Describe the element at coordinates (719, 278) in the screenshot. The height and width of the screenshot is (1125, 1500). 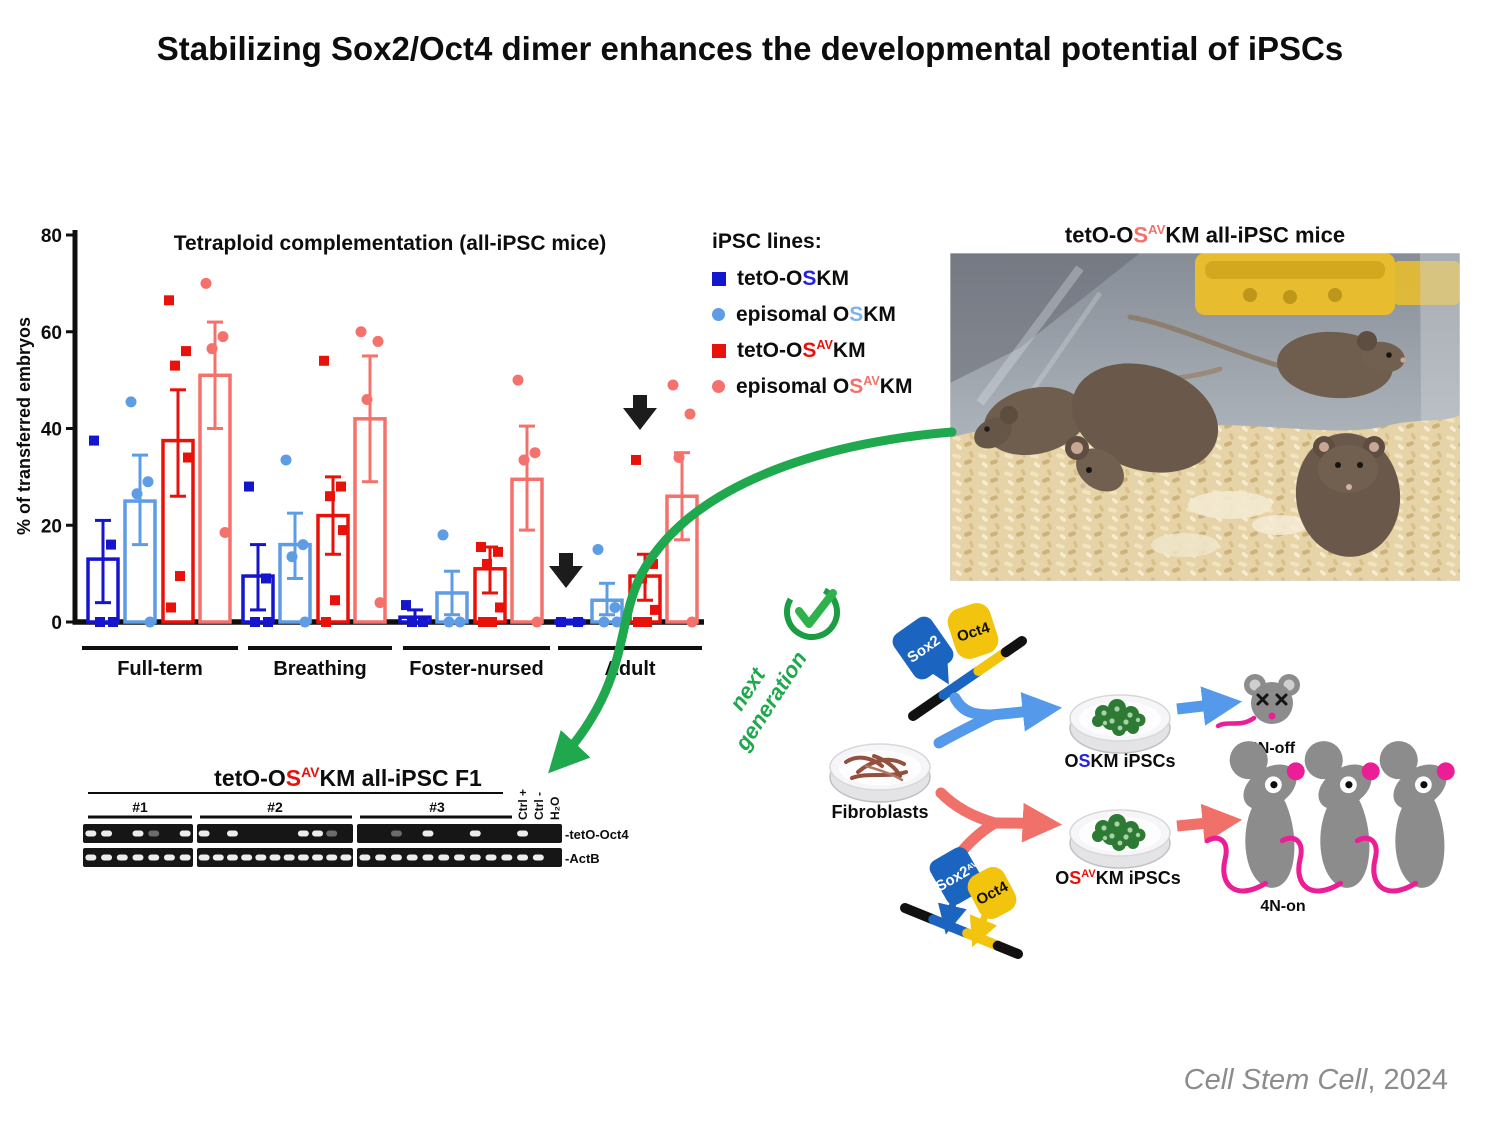
I see `square-marker-icon` at that location.